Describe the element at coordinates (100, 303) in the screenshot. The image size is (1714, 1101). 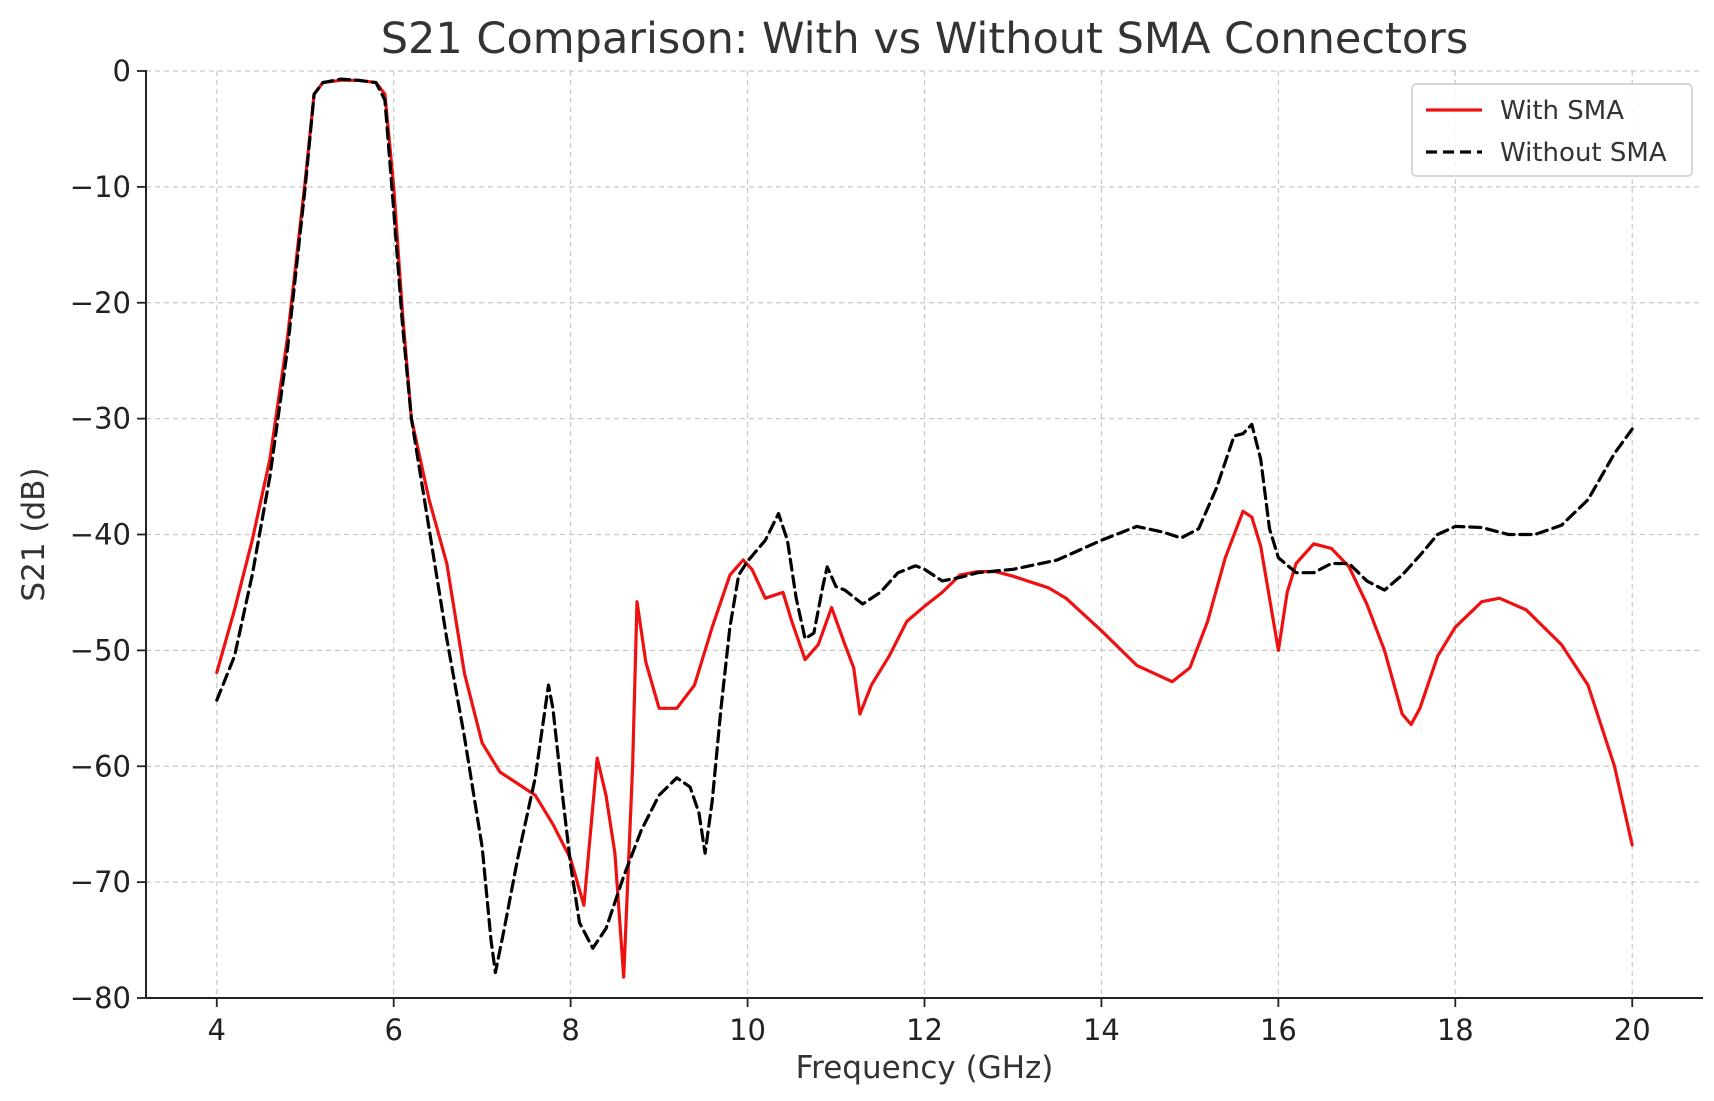
I see `y-tick-label: −20` at that location.